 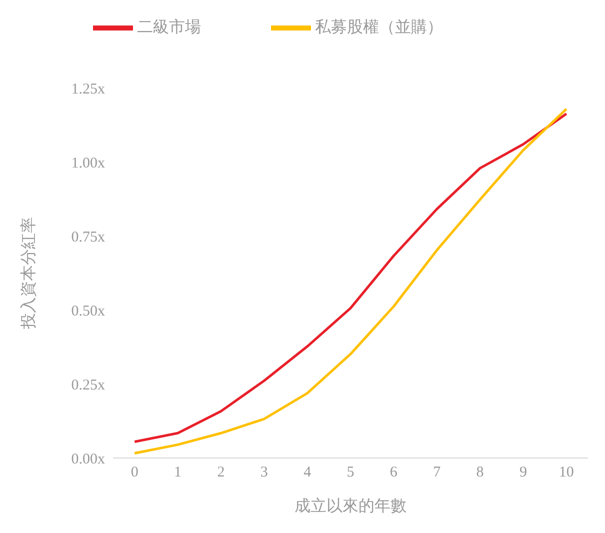 I want to click on y-tick-label: 1.25x, so click(x=88, y=89).